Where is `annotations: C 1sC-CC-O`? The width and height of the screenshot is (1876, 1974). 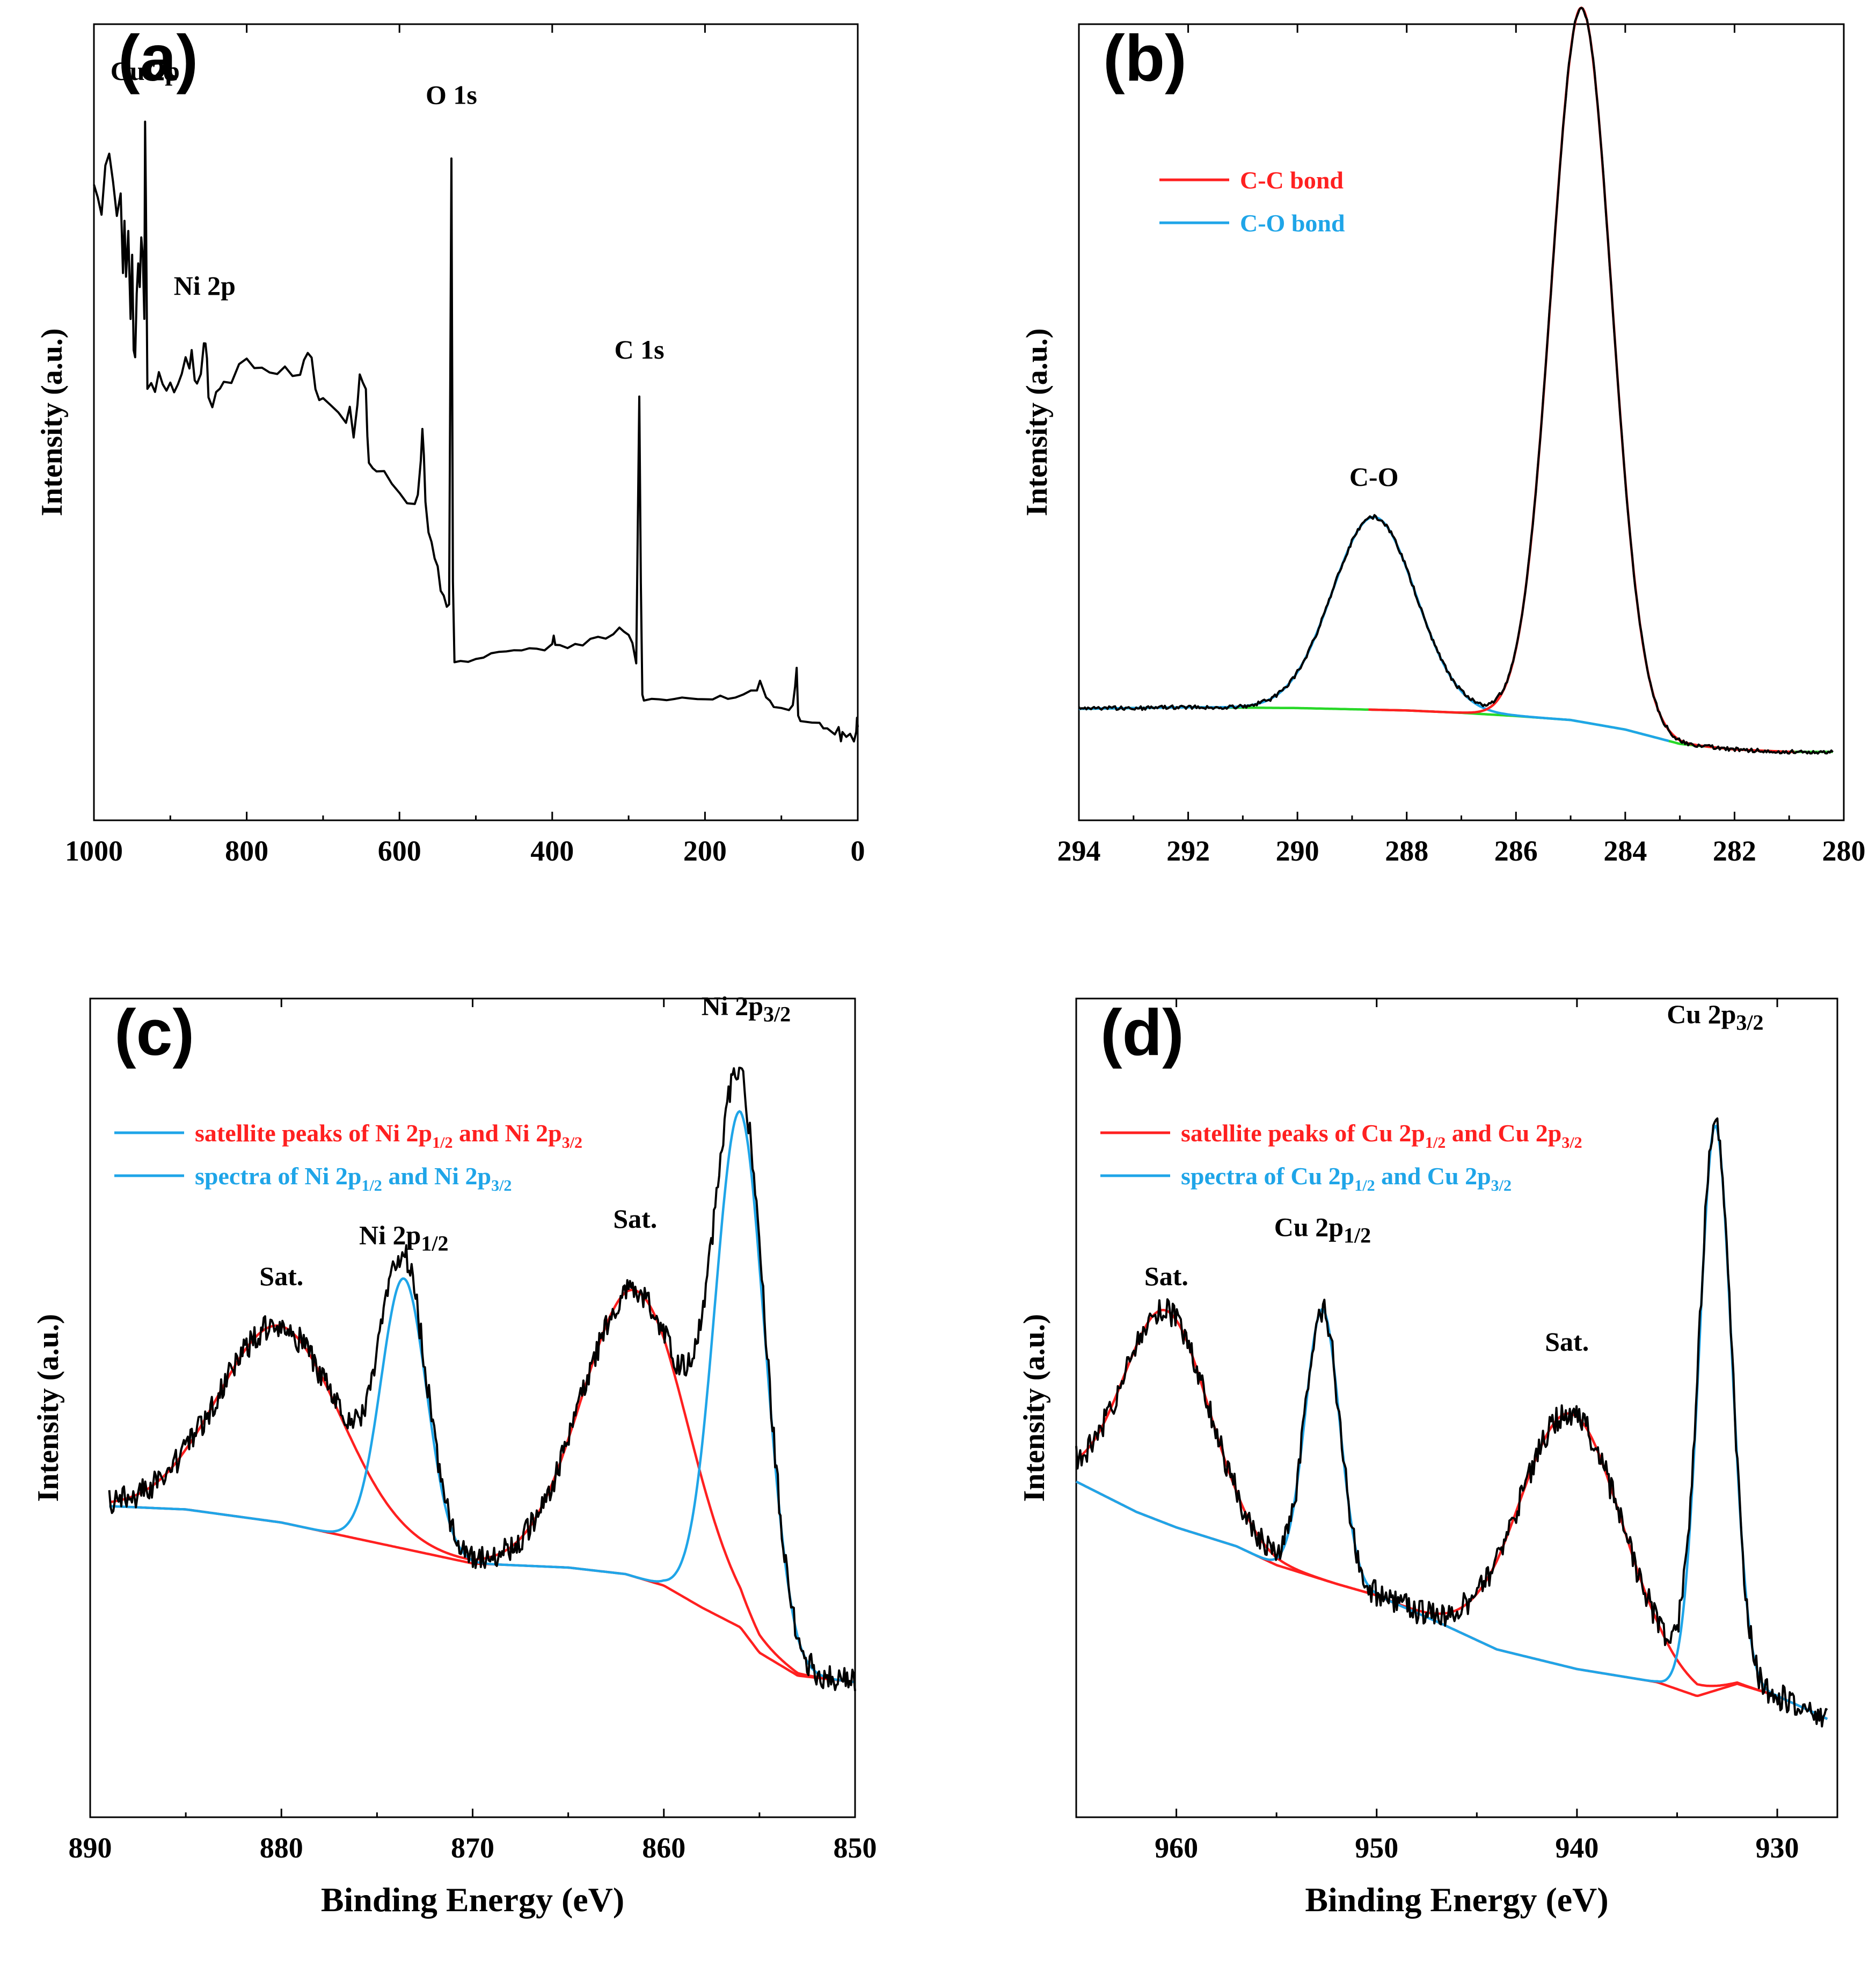 annotations: C 1sC-CC-O is located at coordinates (1374, 477).